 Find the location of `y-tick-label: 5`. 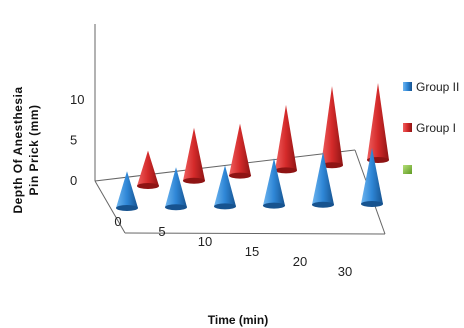

y-tick-label: 5 is located at coordinates (73, 140).